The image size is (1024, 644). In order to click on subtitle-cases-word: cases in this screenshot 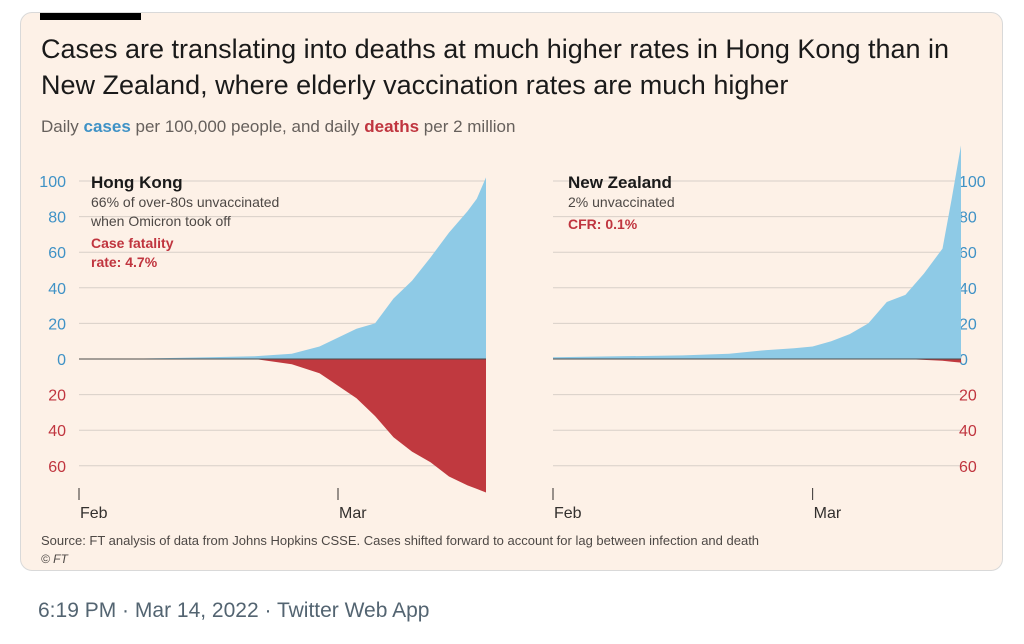, I will do `click(107, 126)`.